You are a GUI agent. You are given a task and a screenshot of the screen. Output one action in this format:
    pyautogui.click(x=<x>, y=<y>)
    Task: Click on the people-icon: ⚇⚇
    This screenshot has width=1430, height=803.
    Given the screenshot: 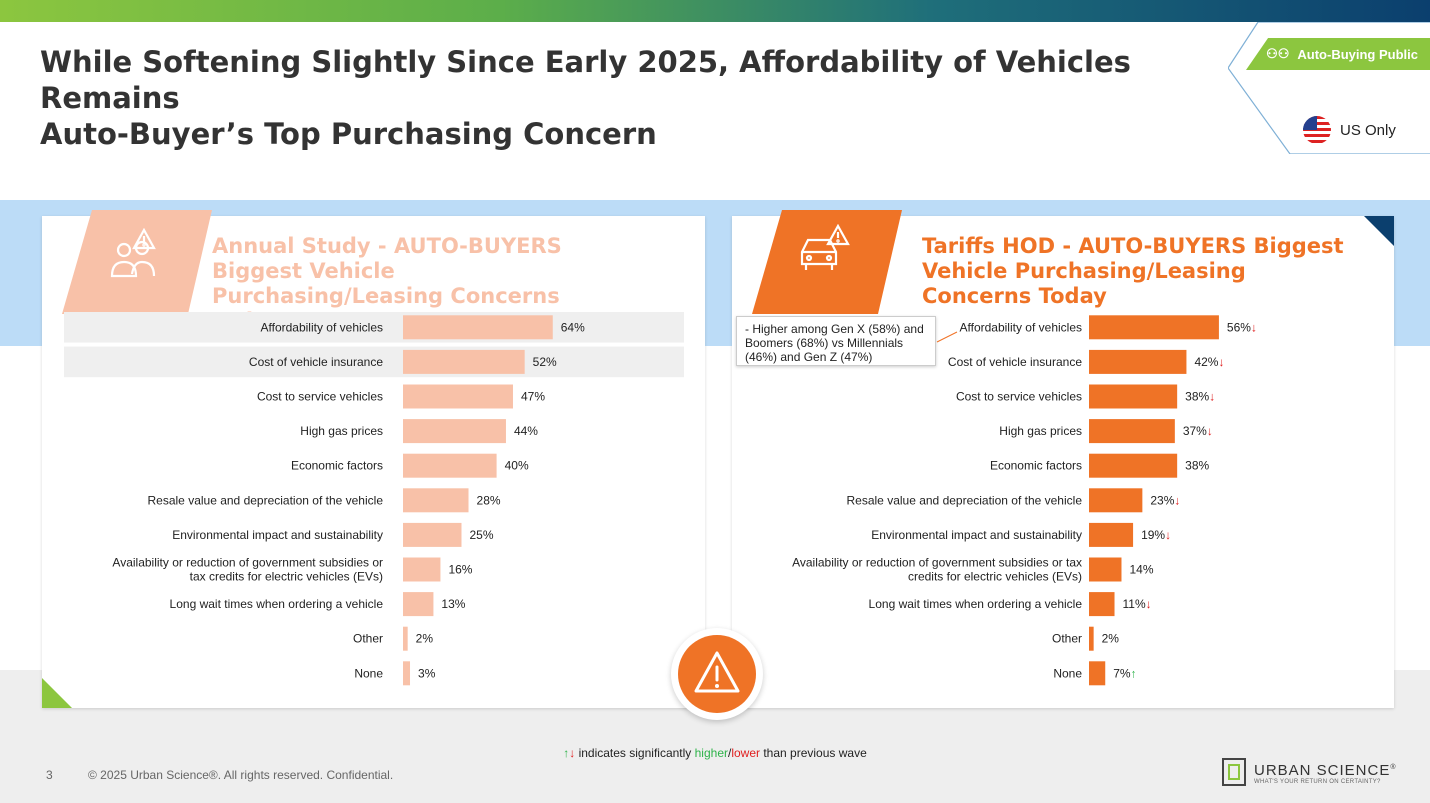 What is the action you would take?
    pyautogui.click(x=1278, y=53)
    